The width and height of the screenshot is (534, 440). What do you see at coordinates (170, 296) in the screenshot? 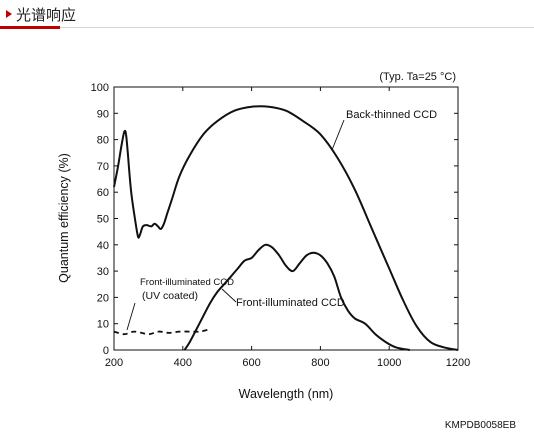
I see `label-uv-coated: (UV coated)` at bounding box center [170, 296].